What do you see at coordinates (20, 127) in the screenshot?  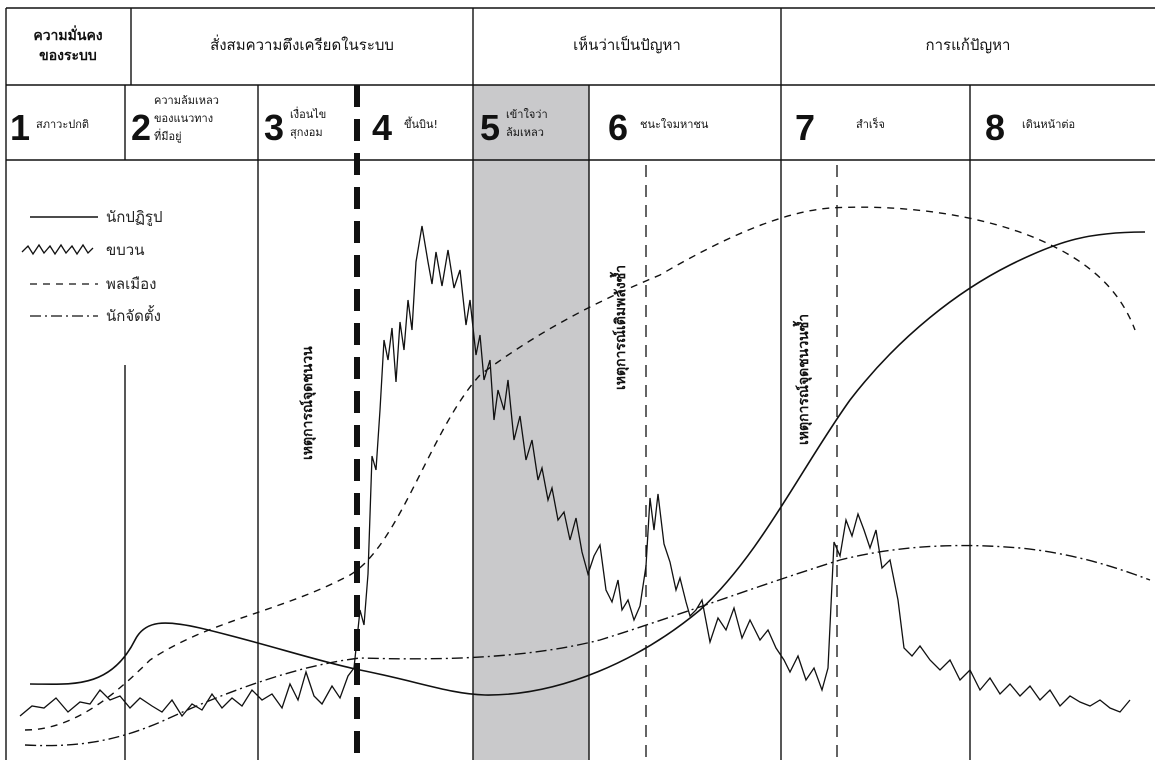 I see `stage-1-number: 1` at bounding box center [20, 127].